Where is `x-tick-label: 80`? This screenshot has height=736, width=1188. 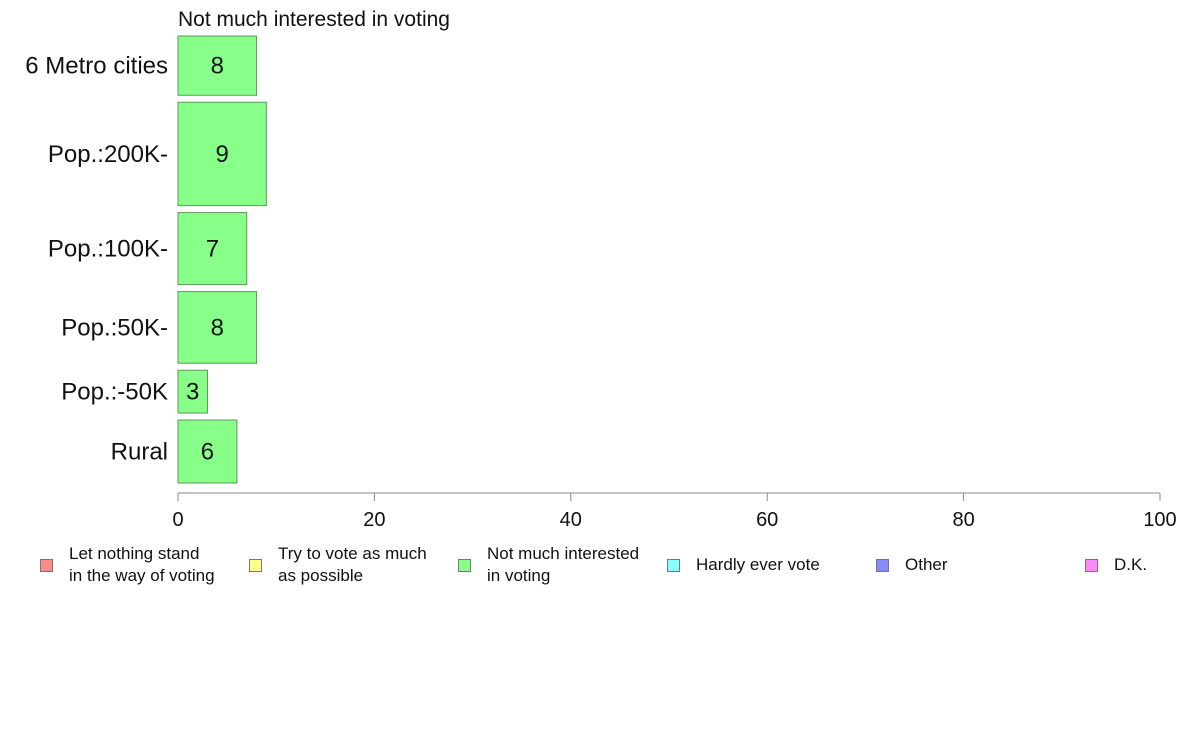
x-tick-label: 80 is located at coordinates (963, 520).